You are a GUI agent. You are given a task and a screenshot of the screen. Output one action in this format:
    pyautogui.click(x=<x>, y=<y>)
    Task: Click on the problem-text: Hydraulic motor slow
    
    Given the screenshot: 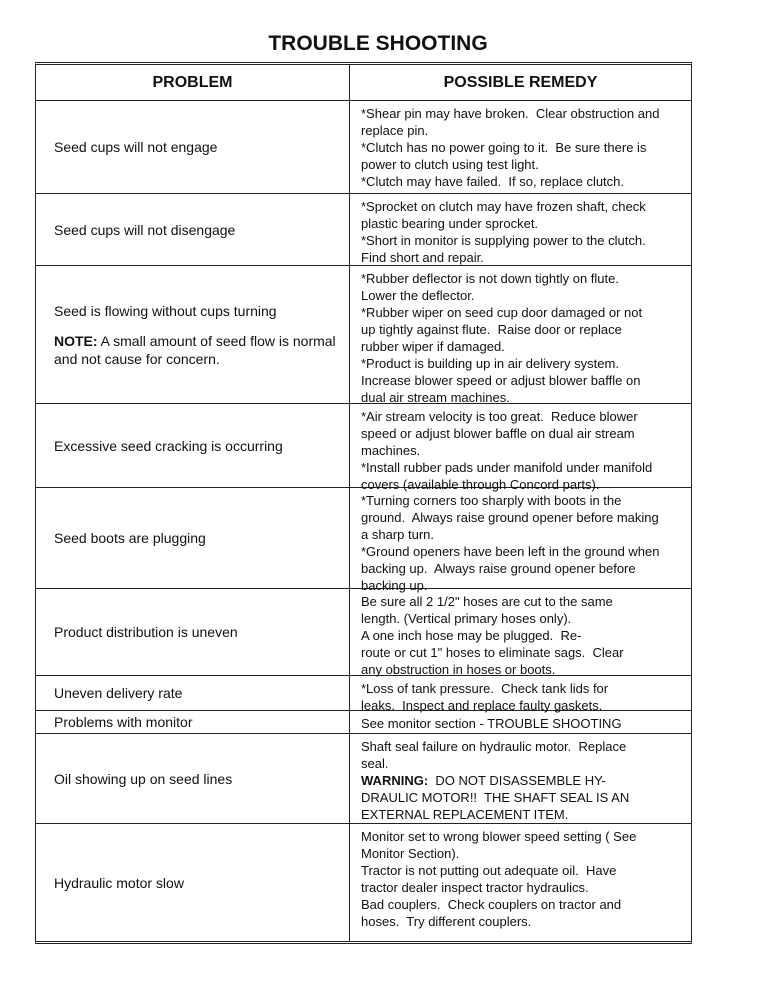 What is the action you would take?
    pyautogui.click(x=119, y=882)
    